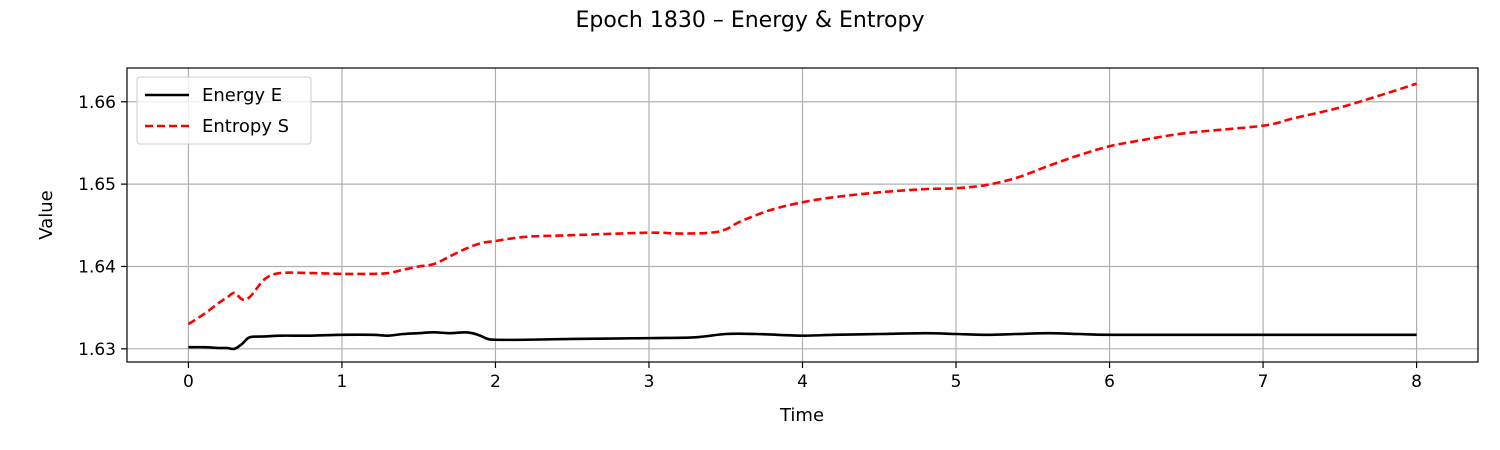 The image size is (1500, 450). I want to click on y-axis-label: Value, so click(46, 214).